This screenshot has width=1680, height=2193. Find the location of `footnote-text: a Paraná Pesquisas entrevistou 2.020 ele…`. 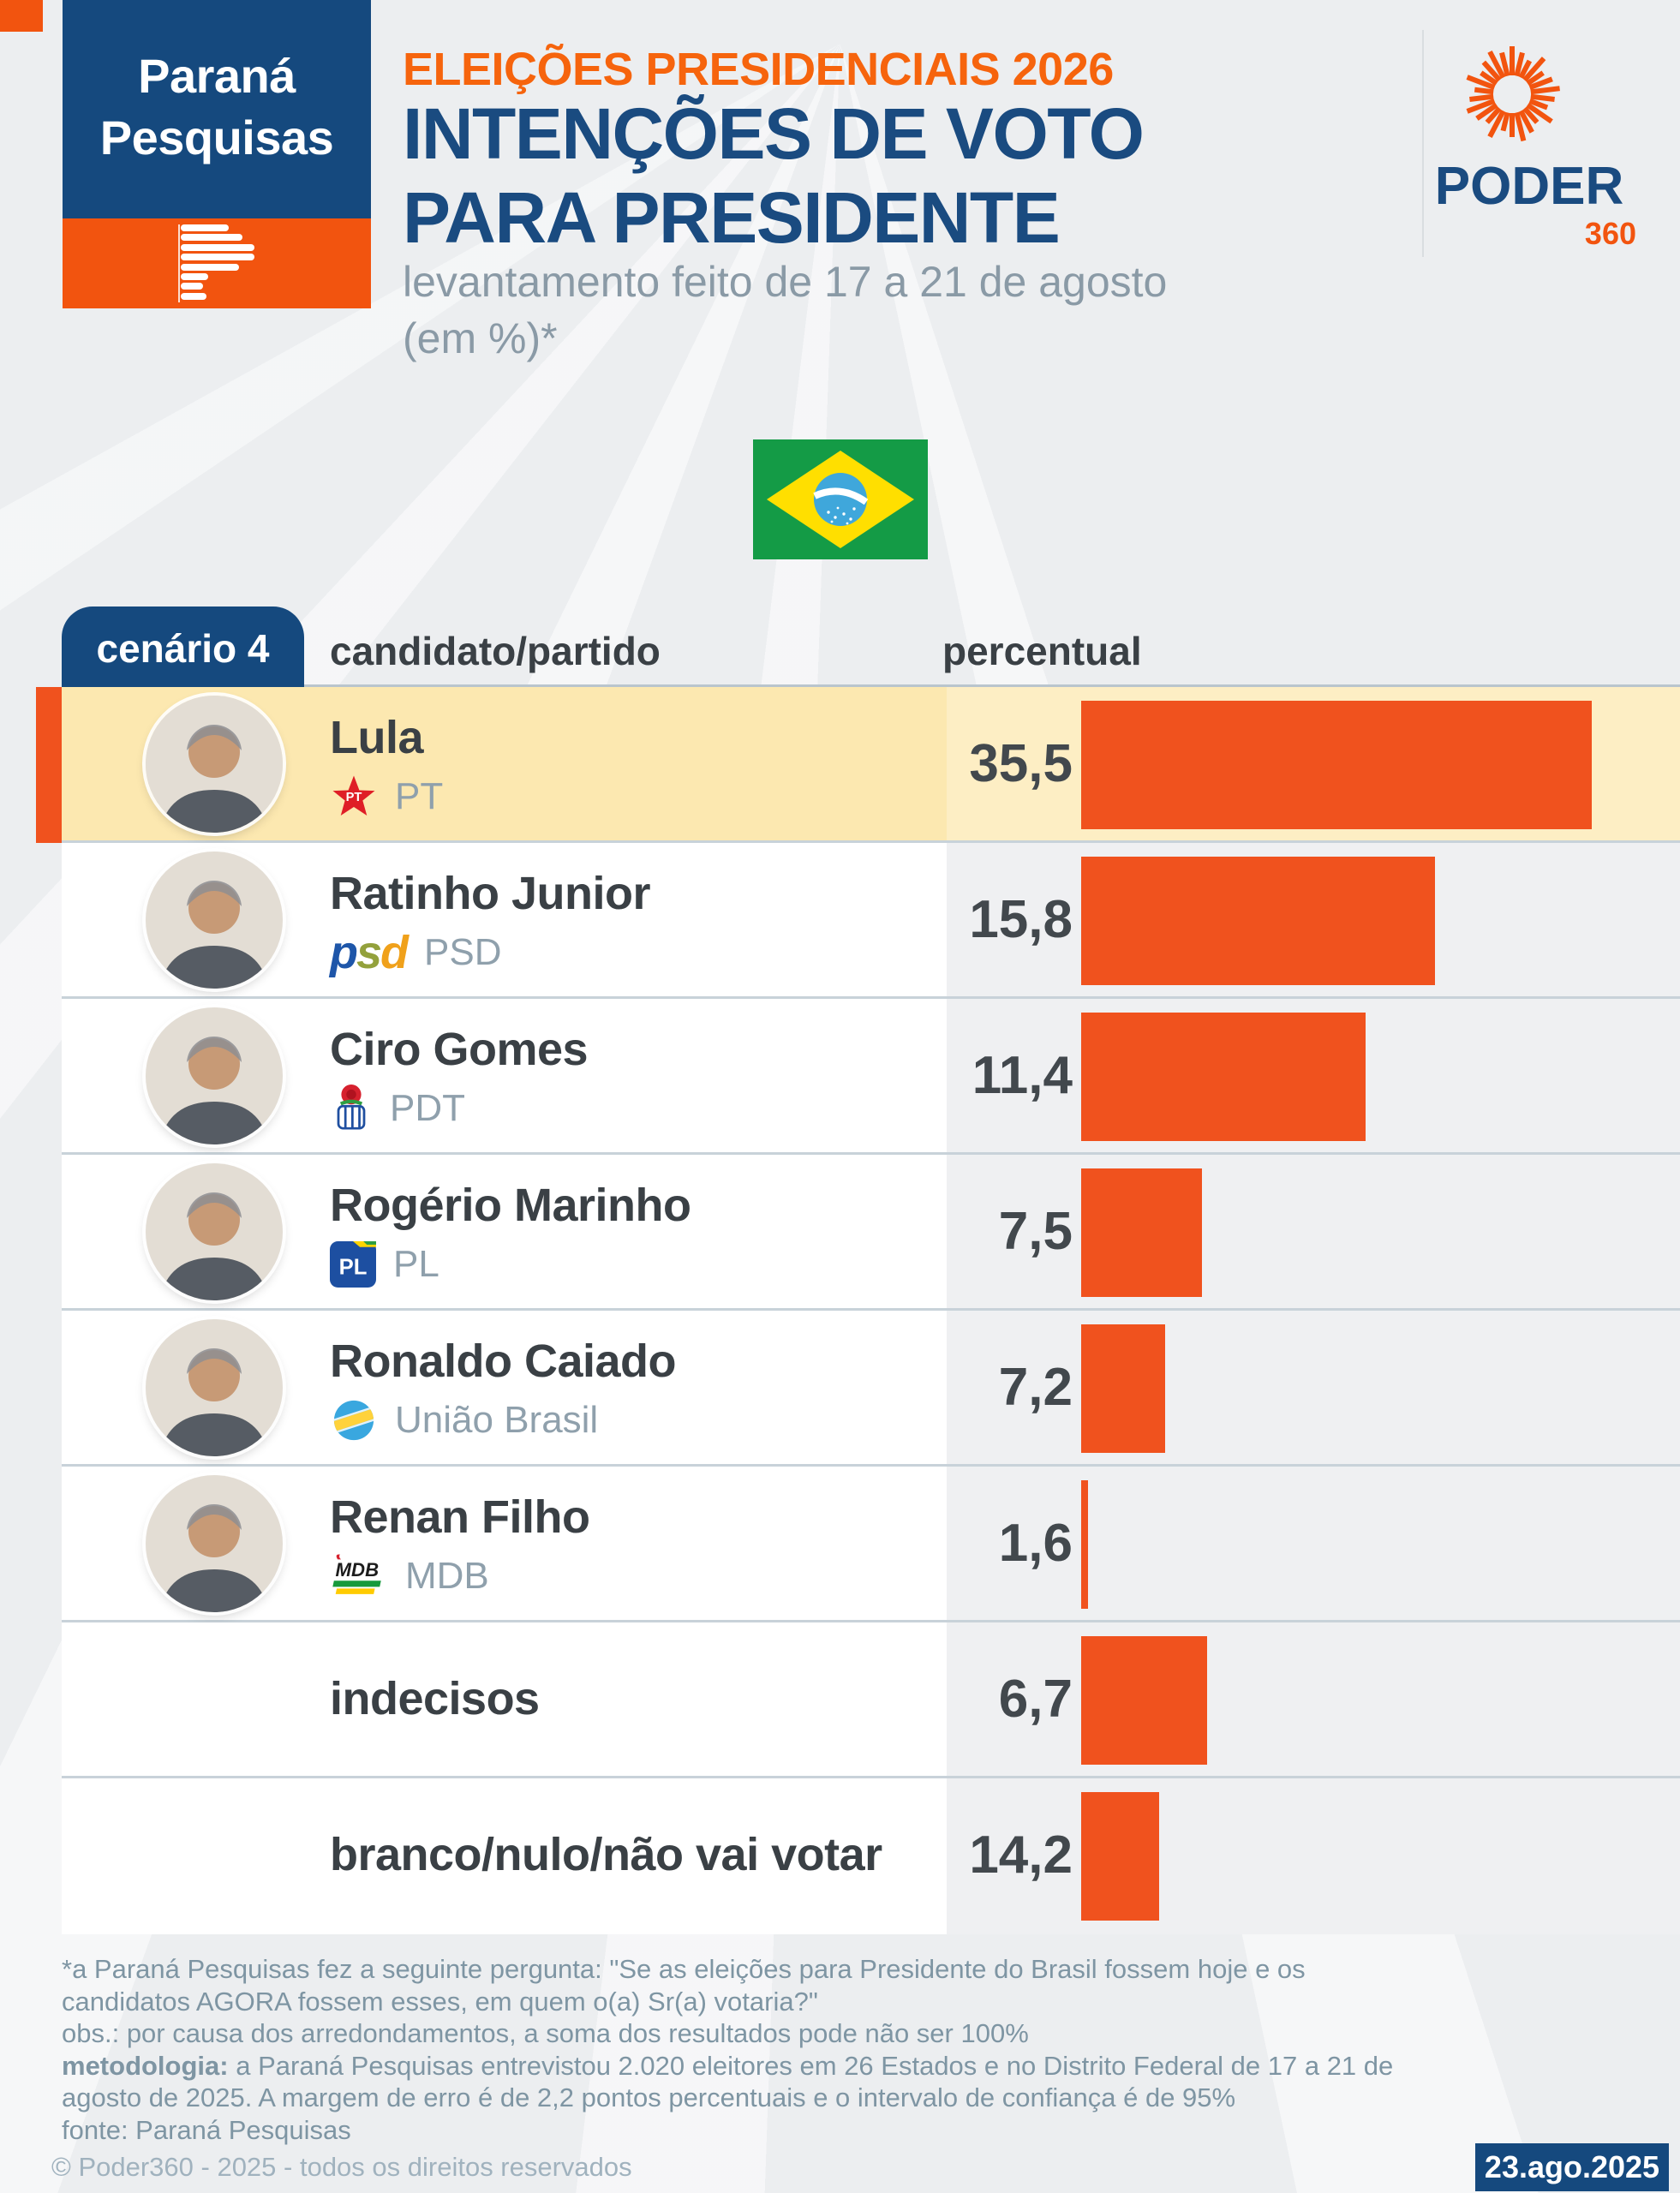

footnote-text: a Paraná Pesquisas entrevistou 2.020 ele… is located at coordinates (811, 2066).